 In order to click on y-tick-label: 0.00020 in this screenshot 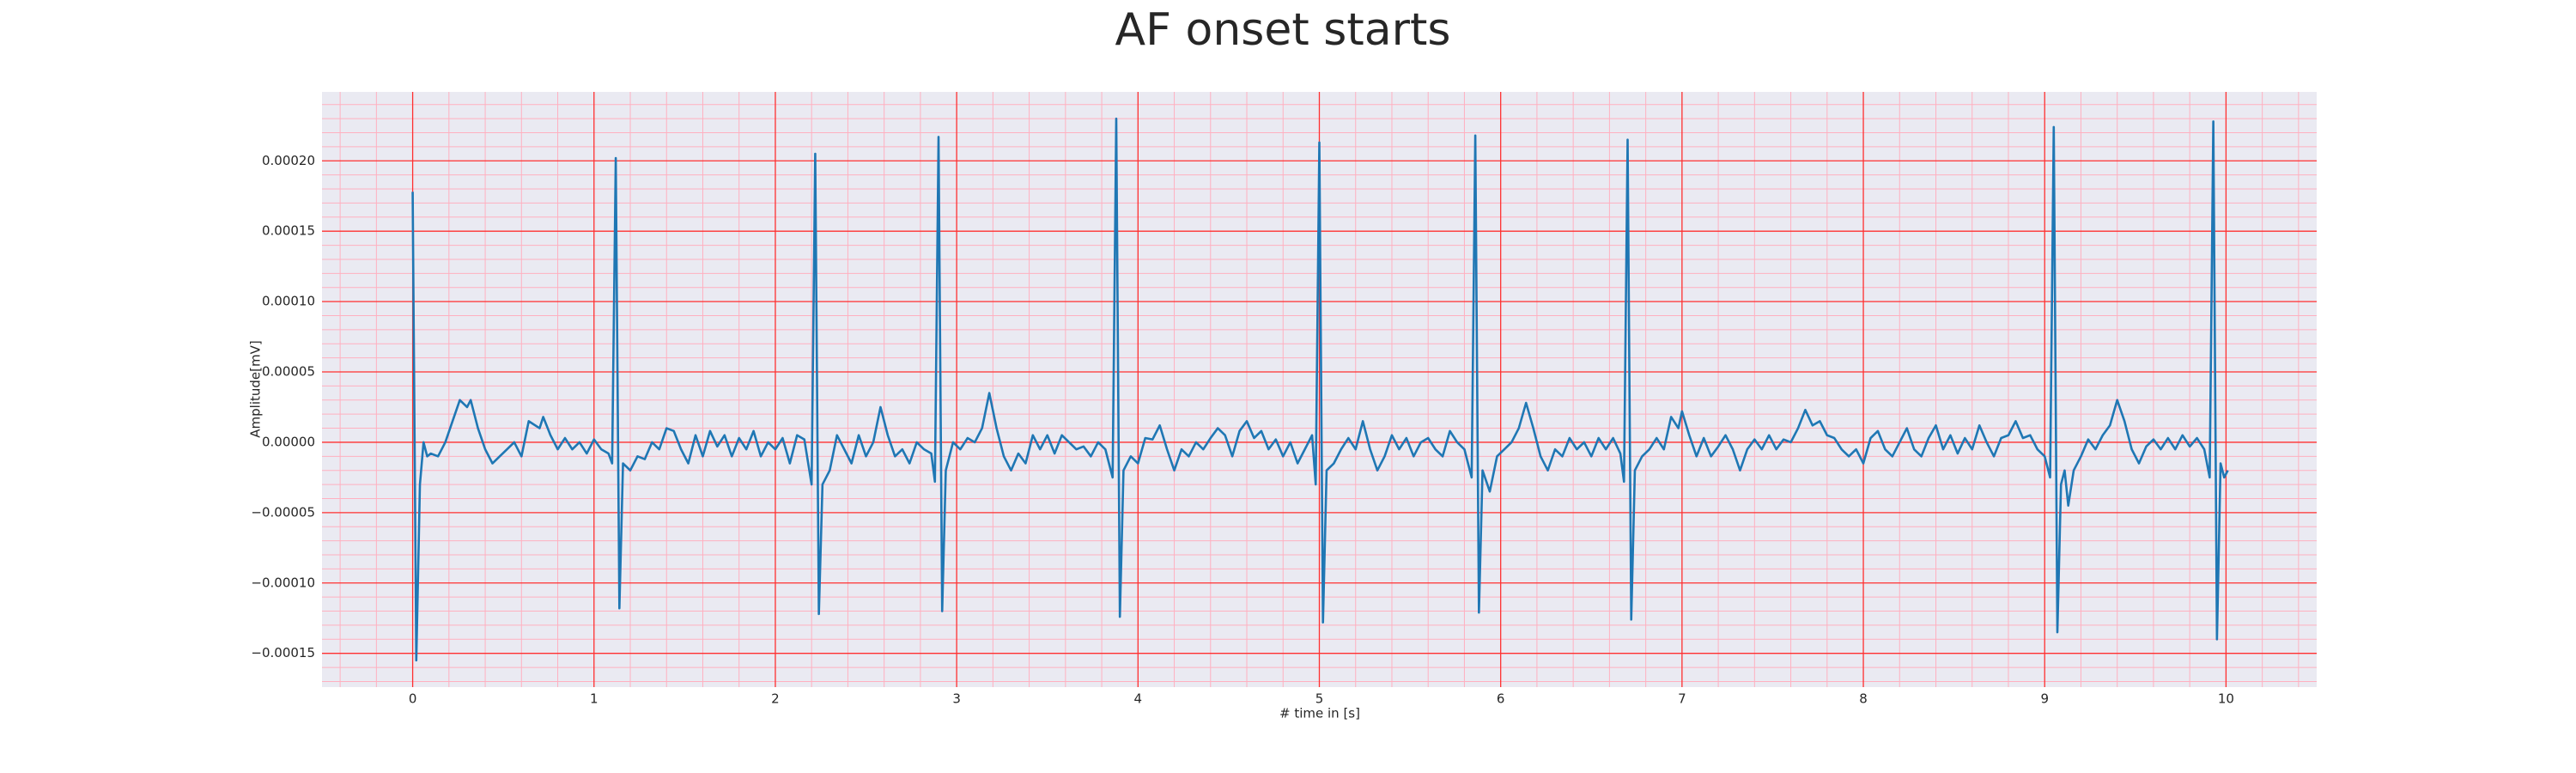, I will do `click(289, 160)`.